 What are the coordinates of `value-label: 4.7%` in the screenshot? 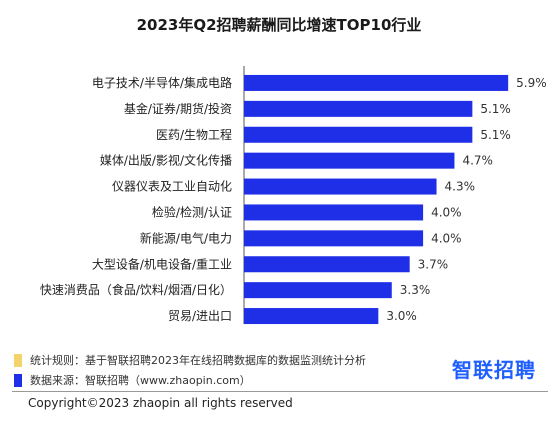 It's located at (477, 161).